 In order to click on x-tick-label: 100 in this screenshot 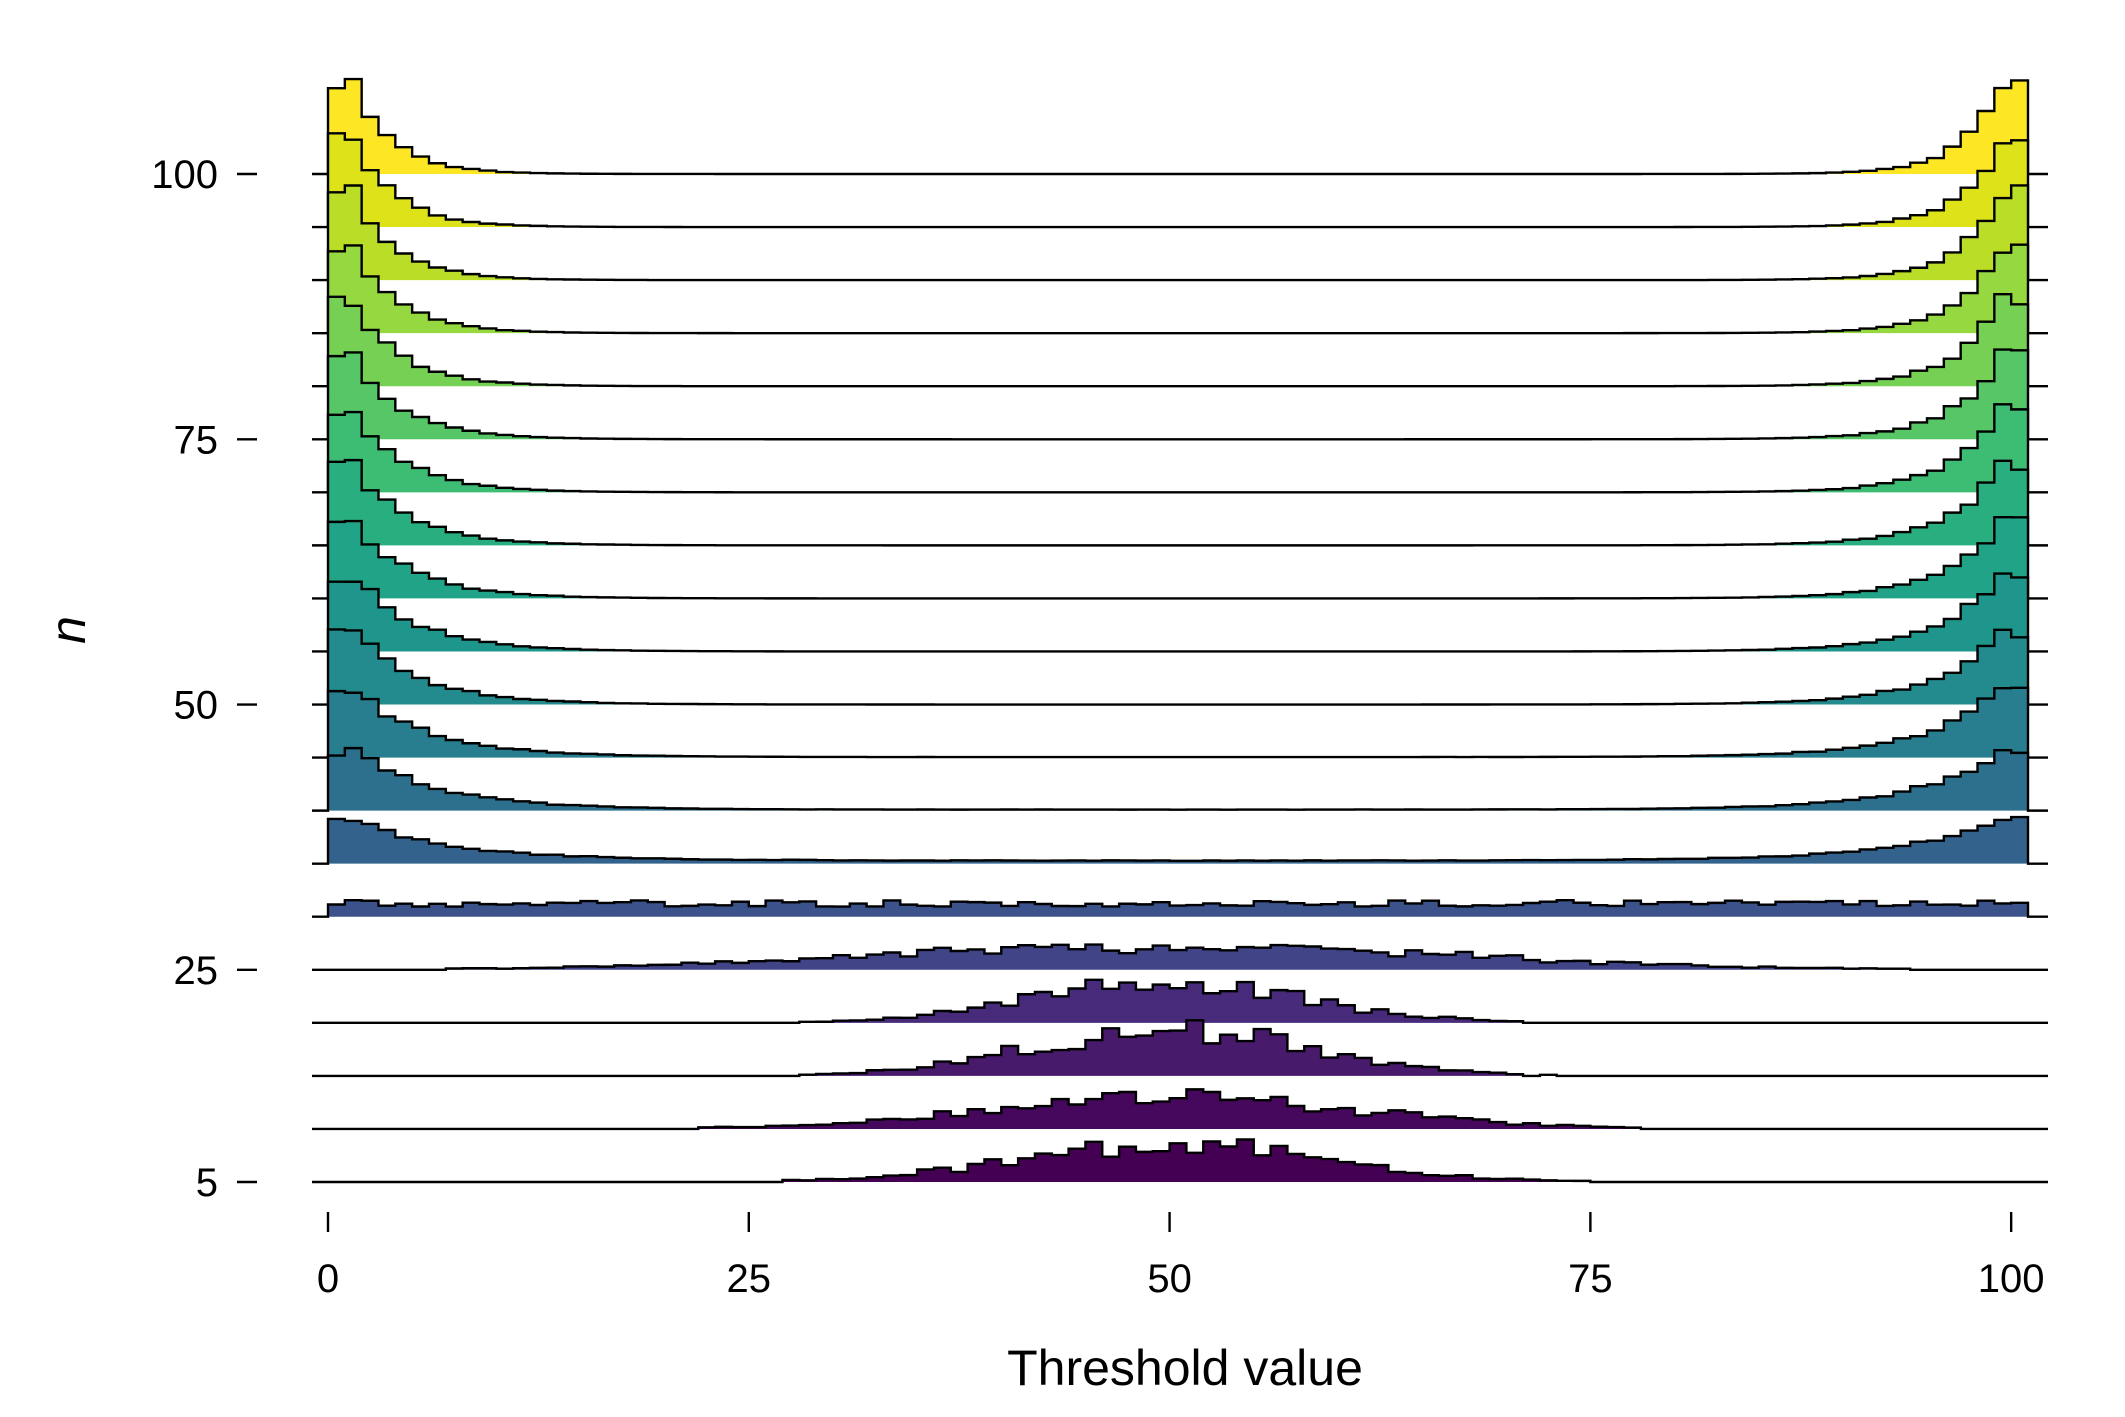, I will do `click(2011, 1279)`.